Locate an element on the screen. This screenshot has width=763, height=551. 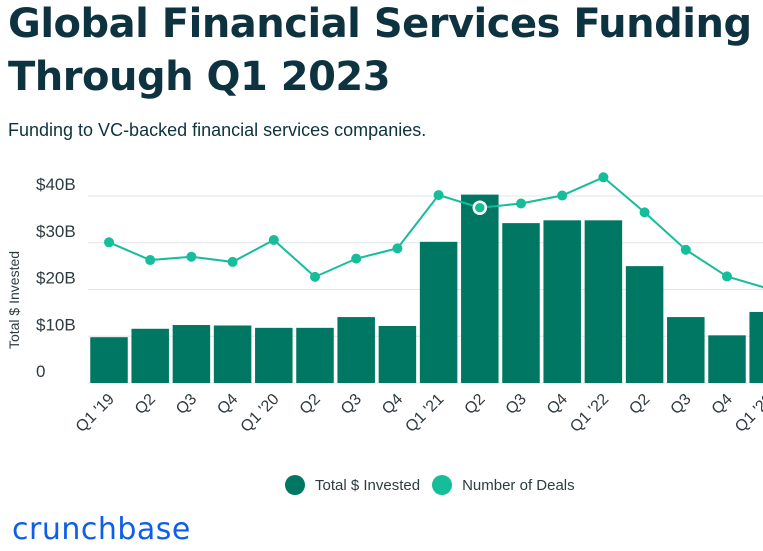
y-tick-label: $10B is located at coordinates (56, 324).